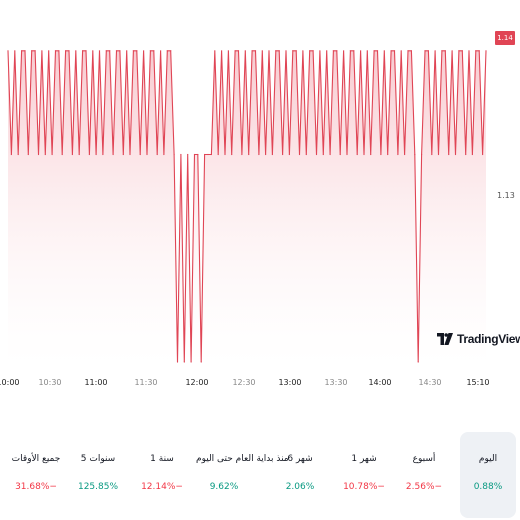  Describe the element at coordinates (478, 382) in the screenshot. I see `x-tick-label: 15:10` at that location.